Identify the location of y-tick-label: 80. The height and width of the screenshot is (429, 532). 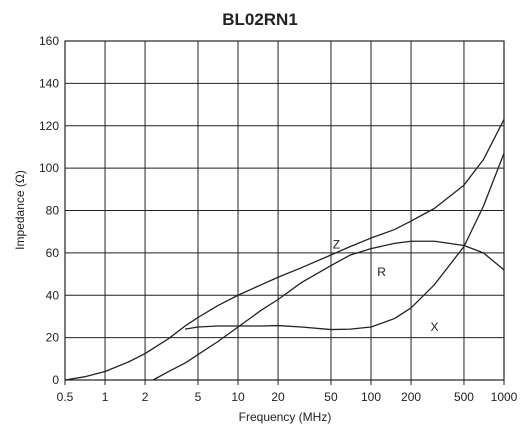
(53, 211).